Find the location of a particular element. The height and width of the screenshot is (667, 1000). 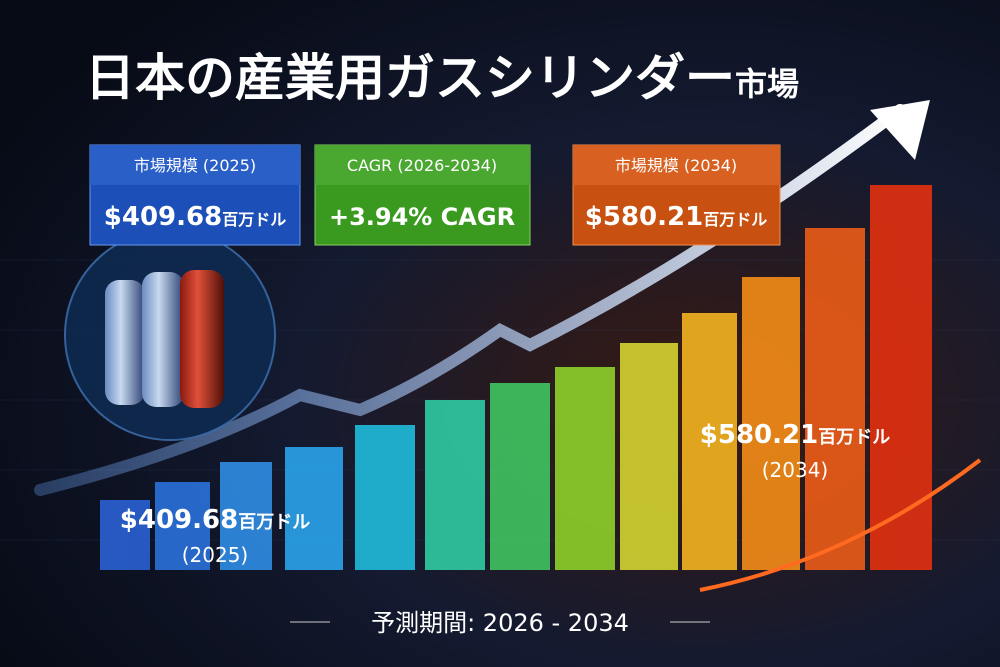

annotation-value: $580.21百万ドル is located at coordinates (795, 435).